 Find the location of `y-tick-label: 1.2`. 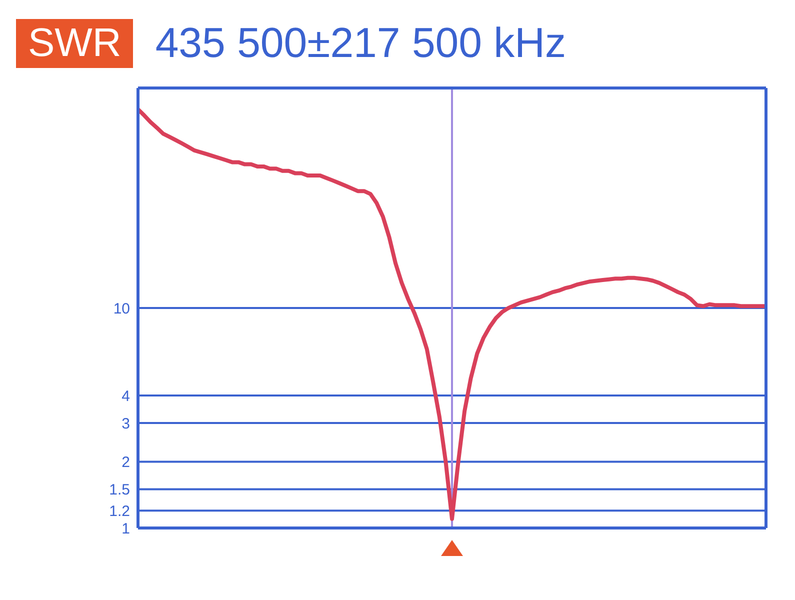

y-tick-label: 1.2 is located at coordinates (119, 511).